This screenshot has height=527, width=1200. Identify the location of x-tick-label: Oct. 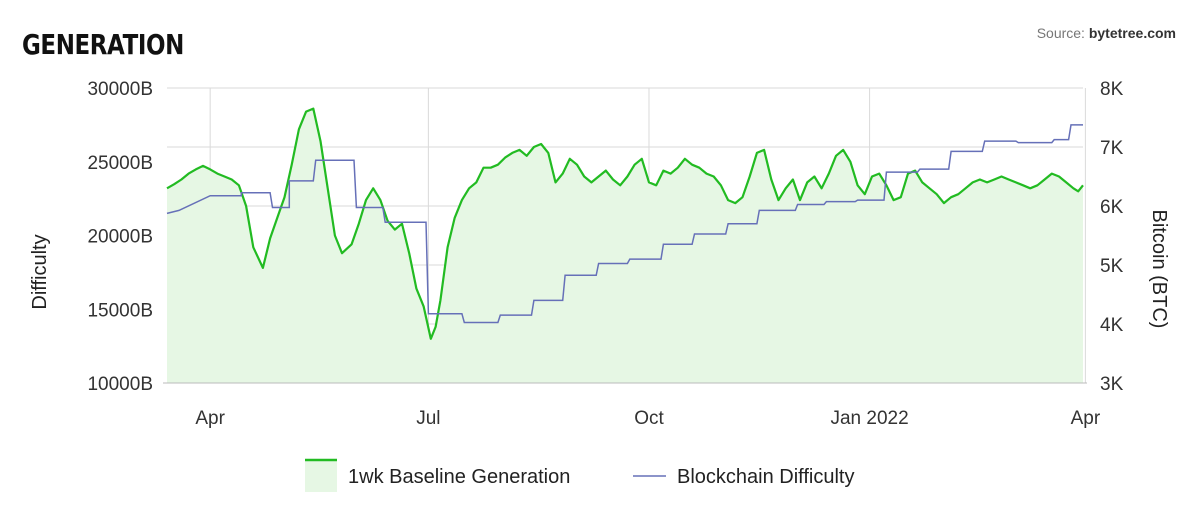
(649, 418).